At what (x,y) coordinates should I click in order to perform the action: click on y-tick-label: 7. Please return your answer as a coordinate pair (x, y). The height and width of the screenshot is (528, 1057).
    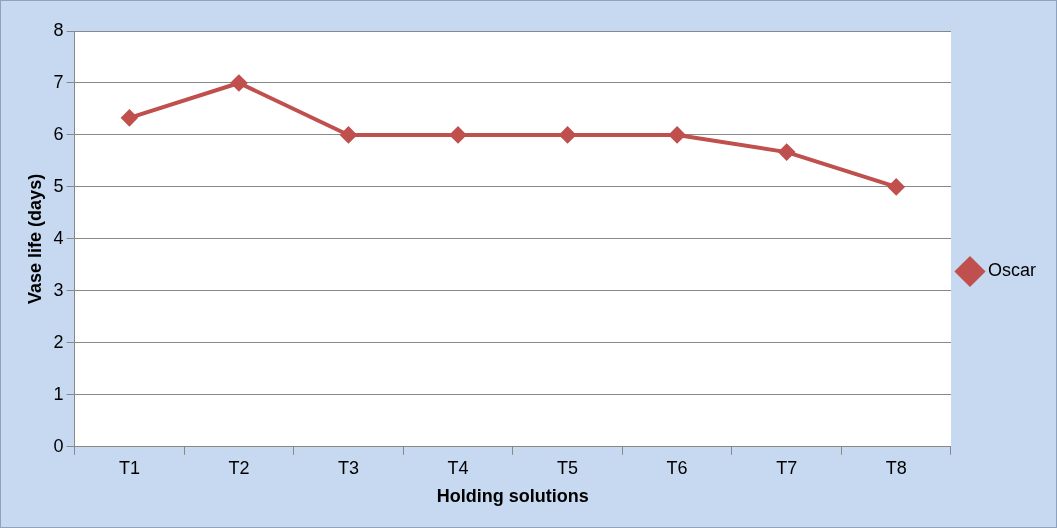
    Looking at the image, I should click on (58, 81).